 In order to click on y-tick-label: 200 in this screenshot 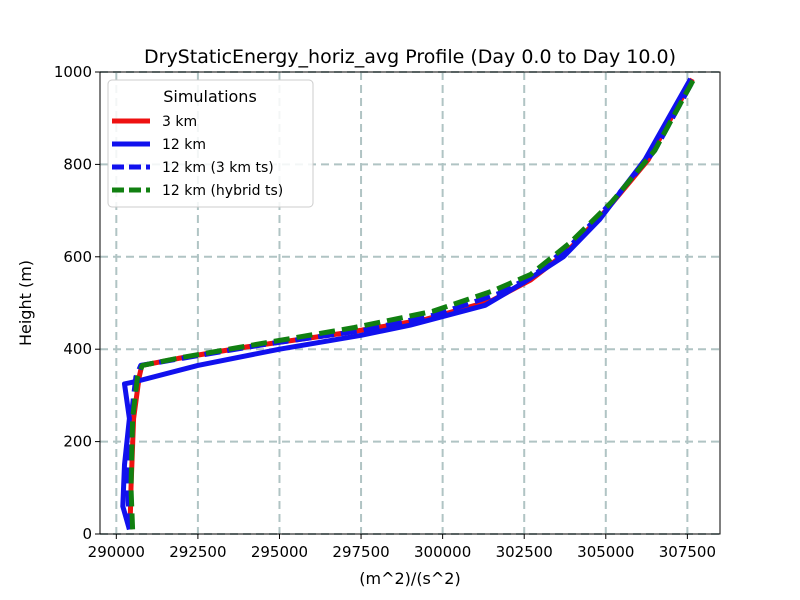, I will do `click(77, 442)`.